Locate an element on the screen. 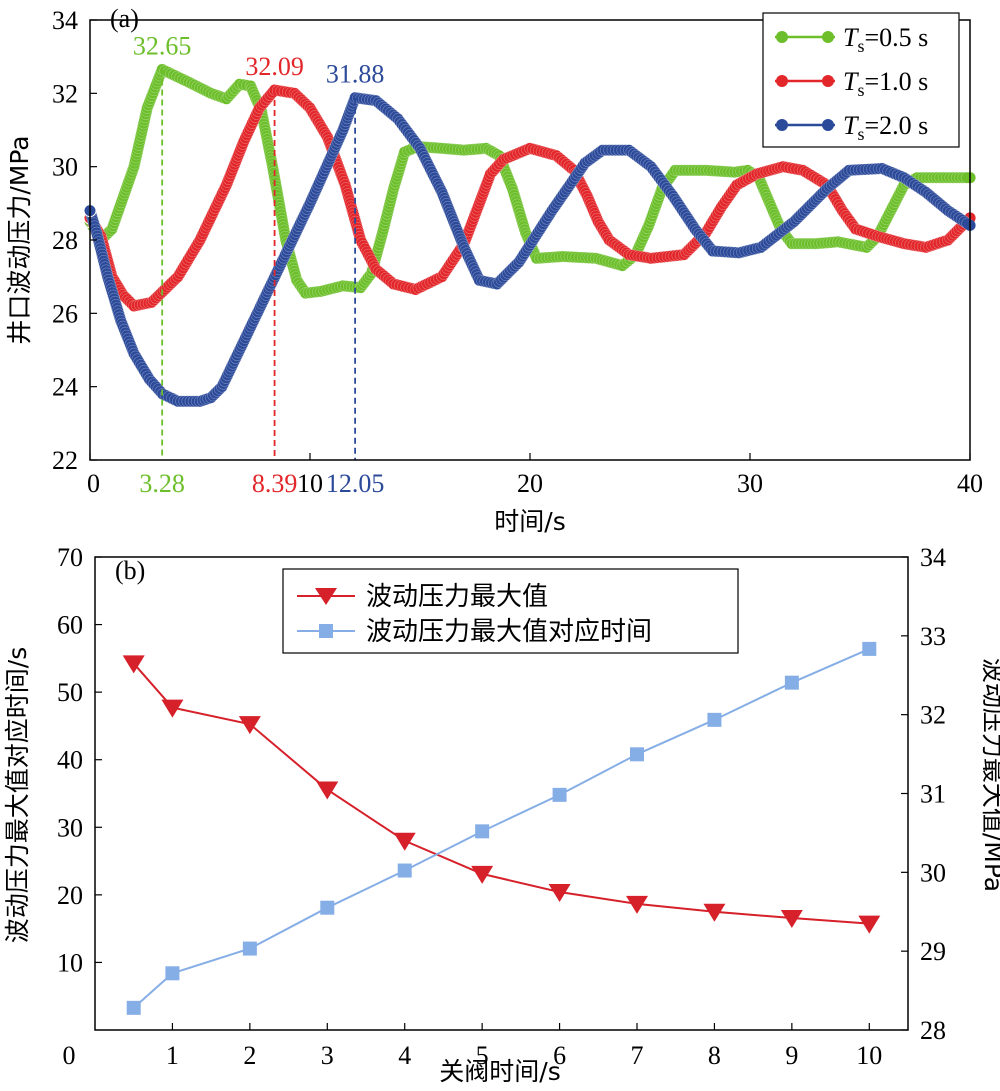 This screenshot has height=1091, width=1000. panel-b-x-tick-label: 9 is located at coordinates (791, 1055).